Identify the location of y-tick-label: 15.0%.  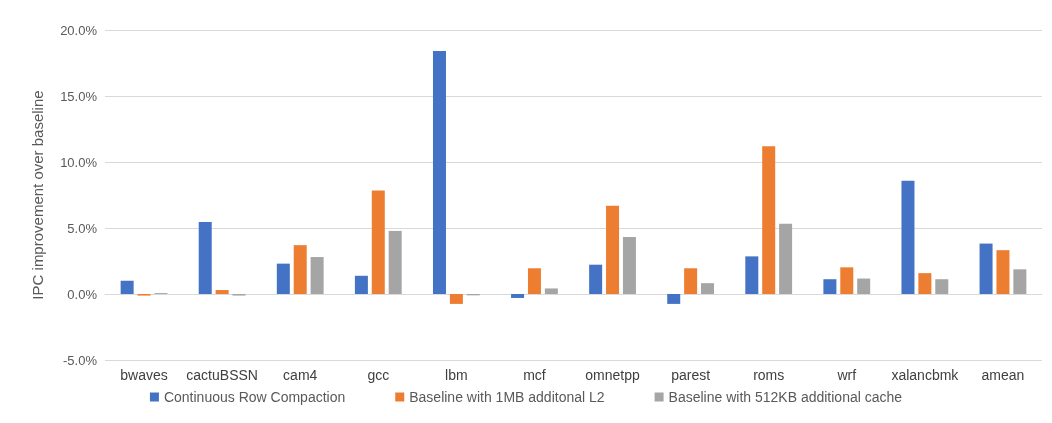
(79, 96).